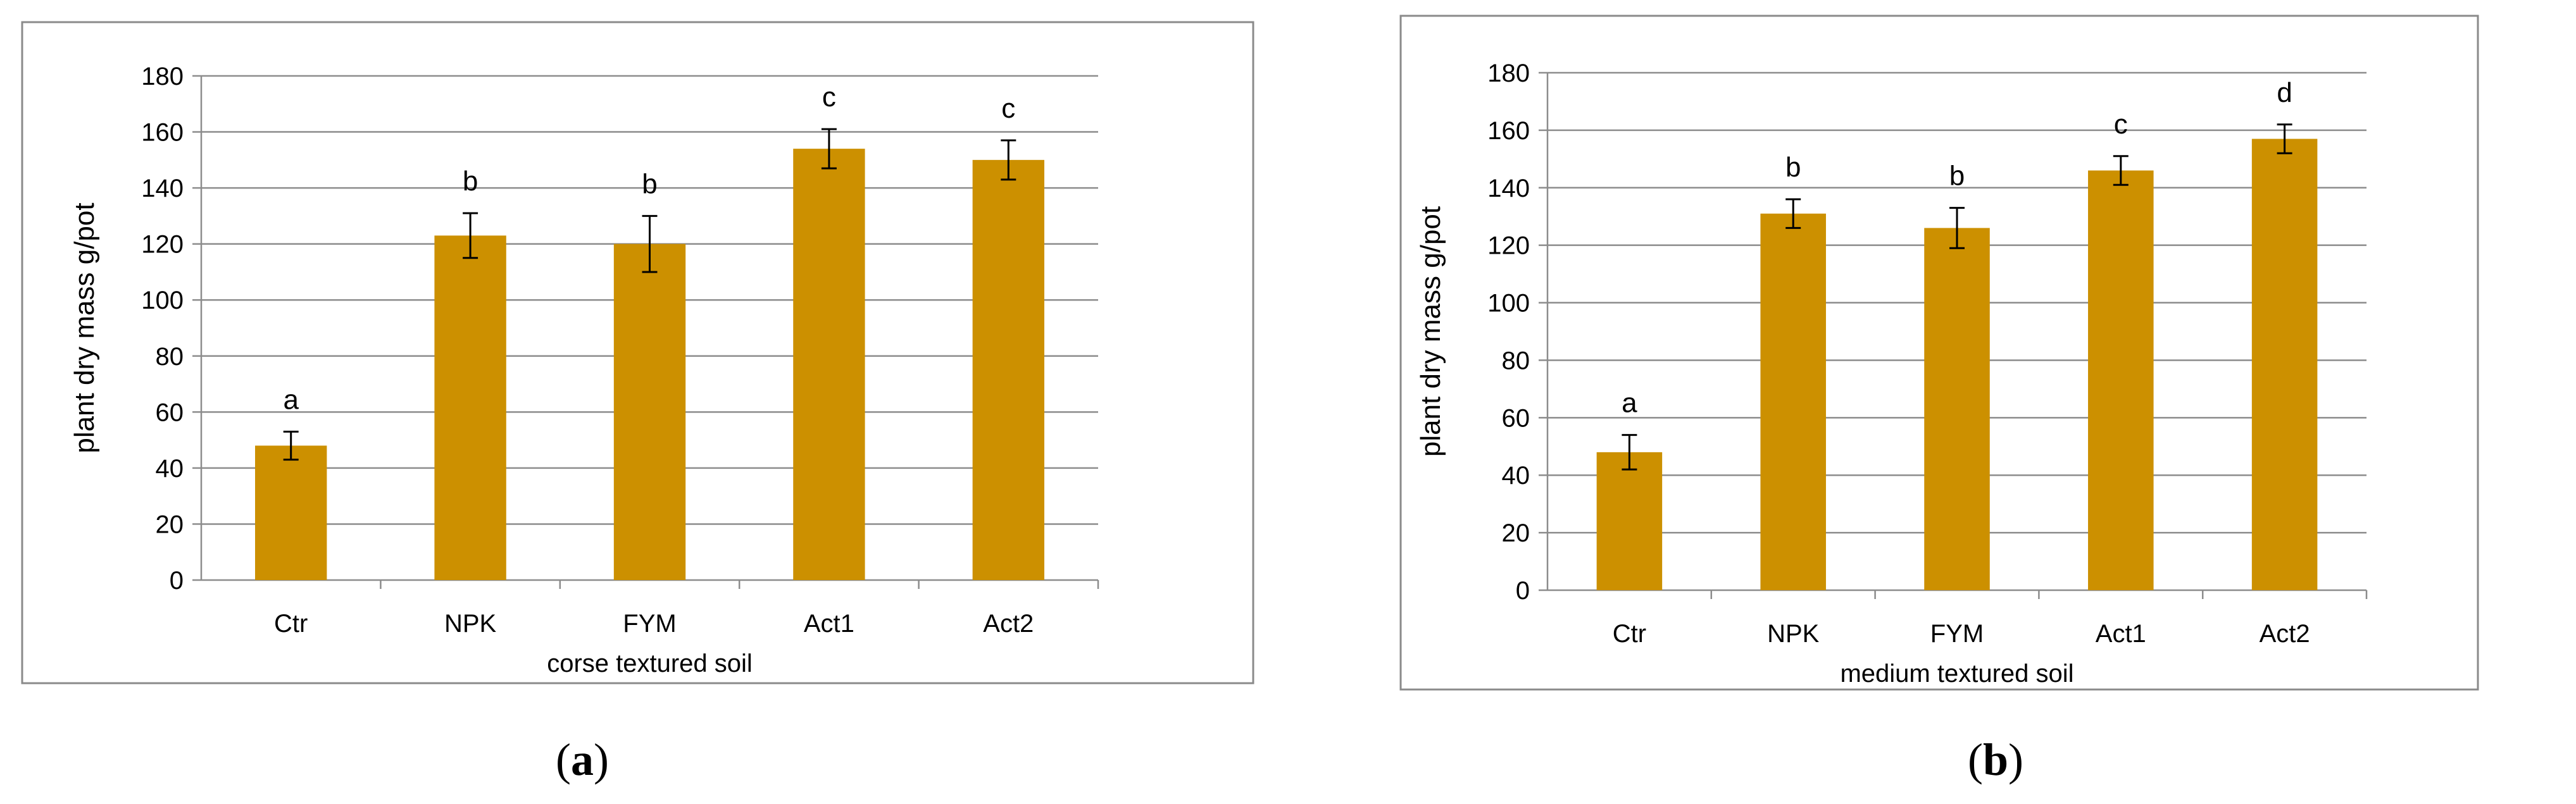  Describe the element at coordinates (291, 513) in the screenshot. I see `chart-a-bar-ctr` at that location.